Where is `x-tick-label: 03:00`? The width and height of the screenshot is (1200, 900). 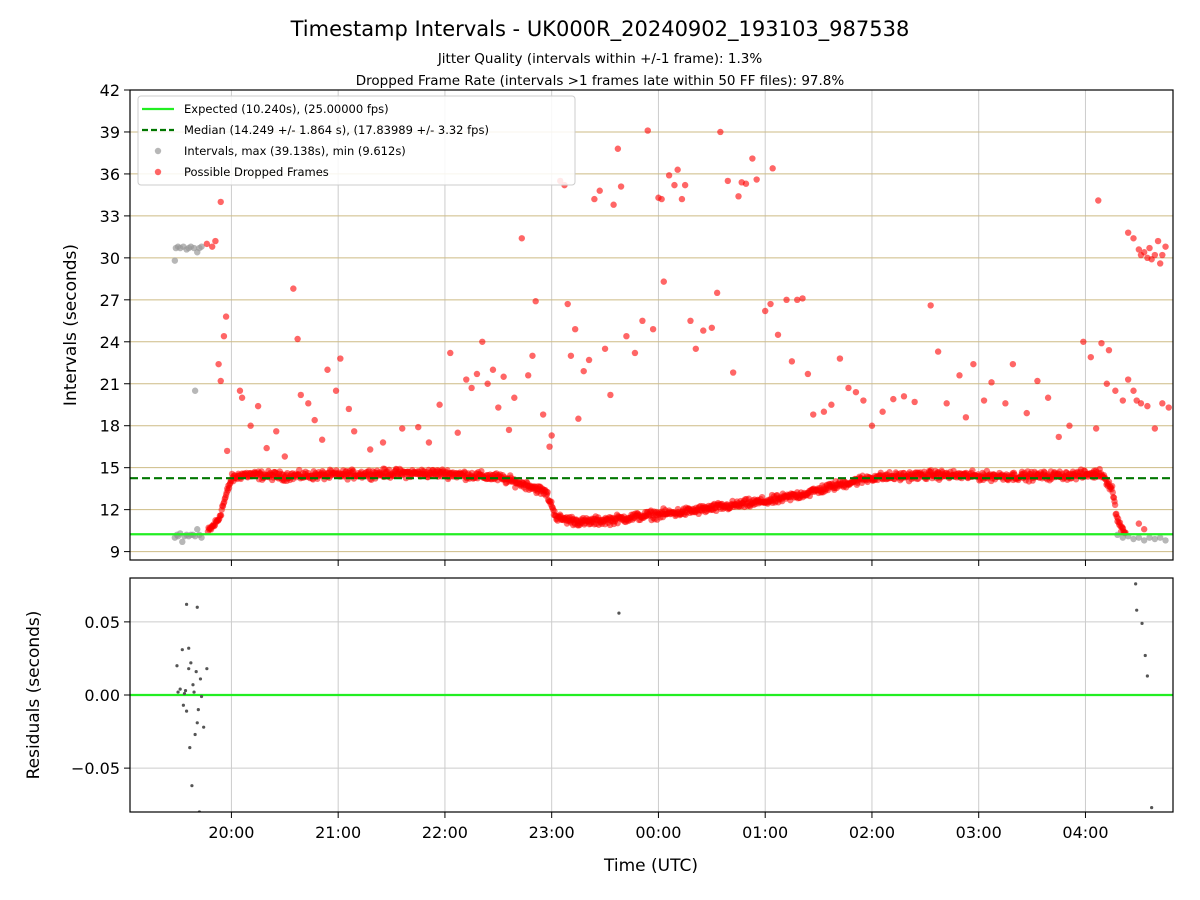
x-tick-label: 03:00 is located at coordinates (979, 832).